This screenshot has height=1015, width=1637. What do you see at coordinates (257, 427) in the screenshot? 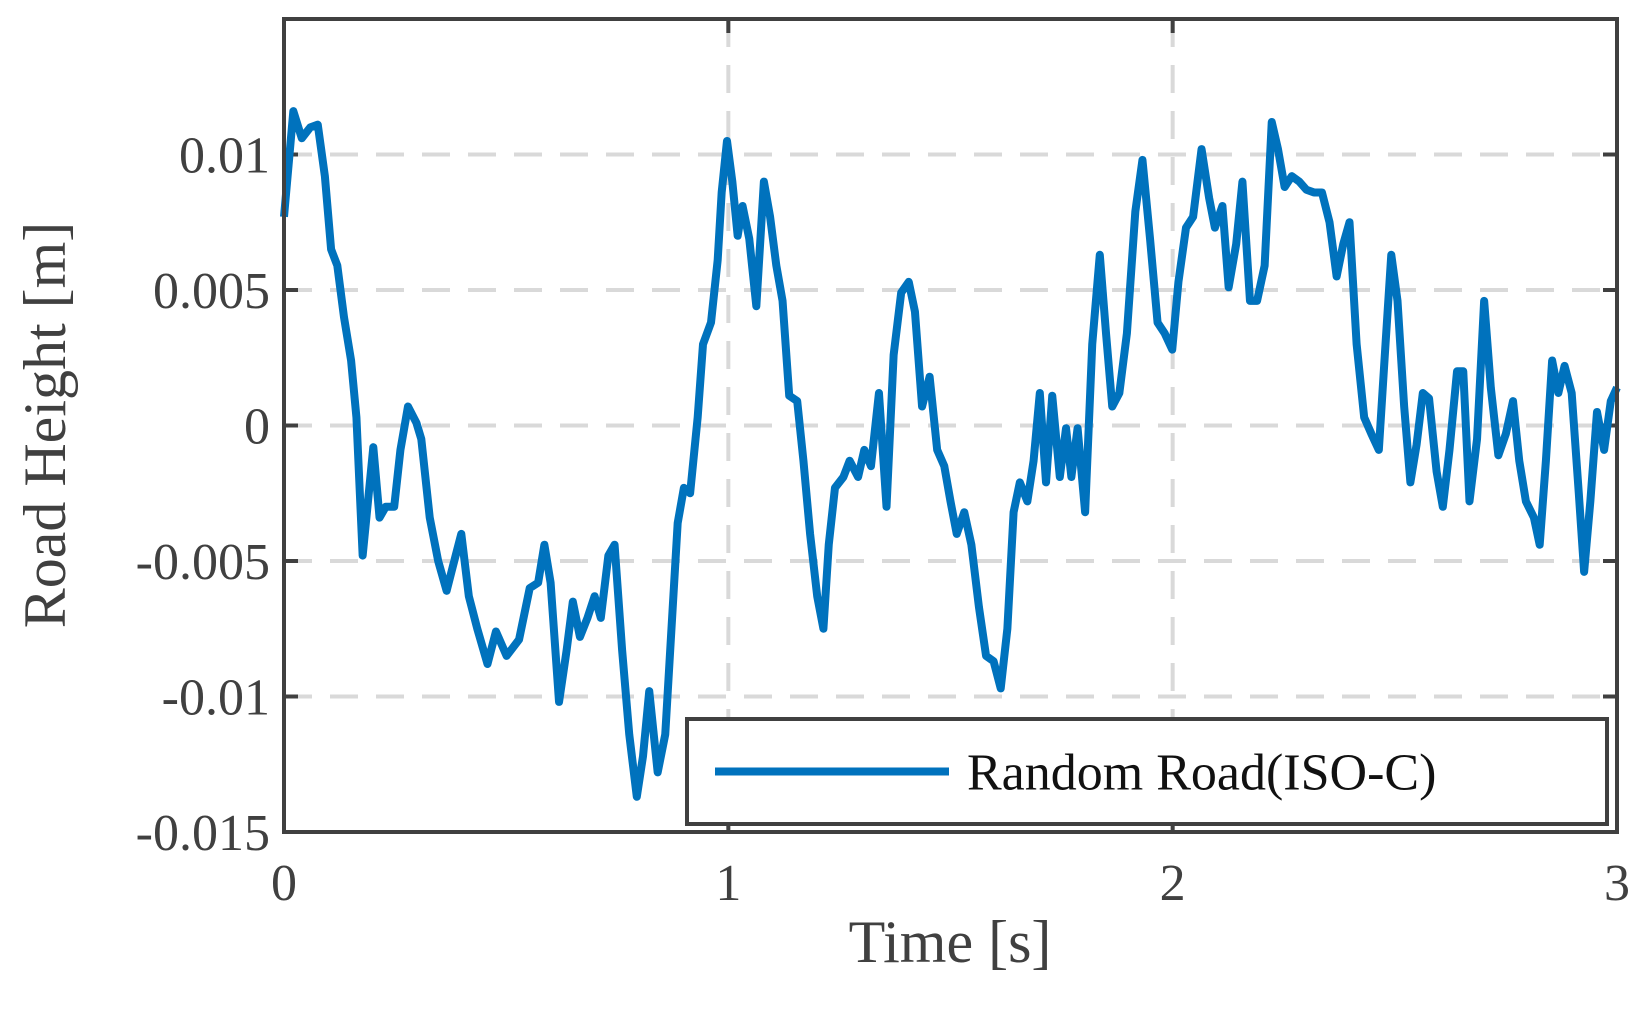
I see `y-tick-label: 0` at bounding box center [257, 427].